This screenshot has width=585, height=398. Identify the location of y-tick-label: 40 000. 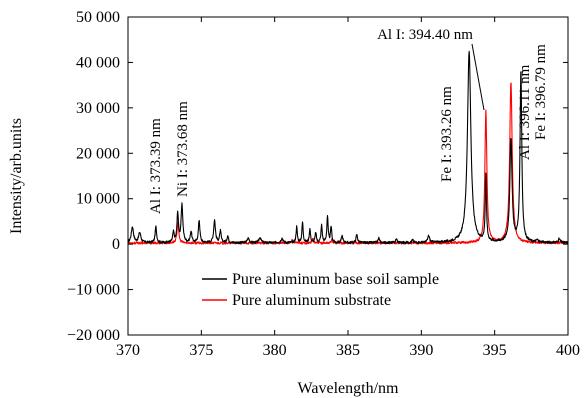
(98, 62).